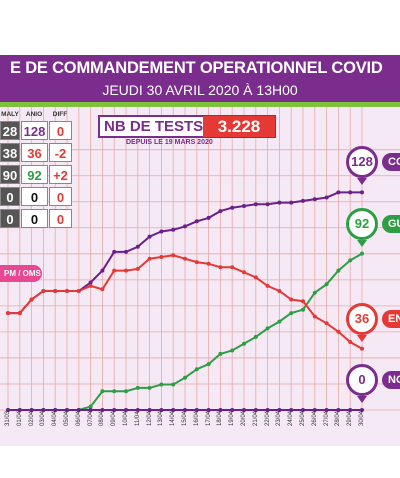 Image resolution: width=400 pixels, height=478 pixels. I want to click on x-tick-label: 22/04, so click(267, 418).